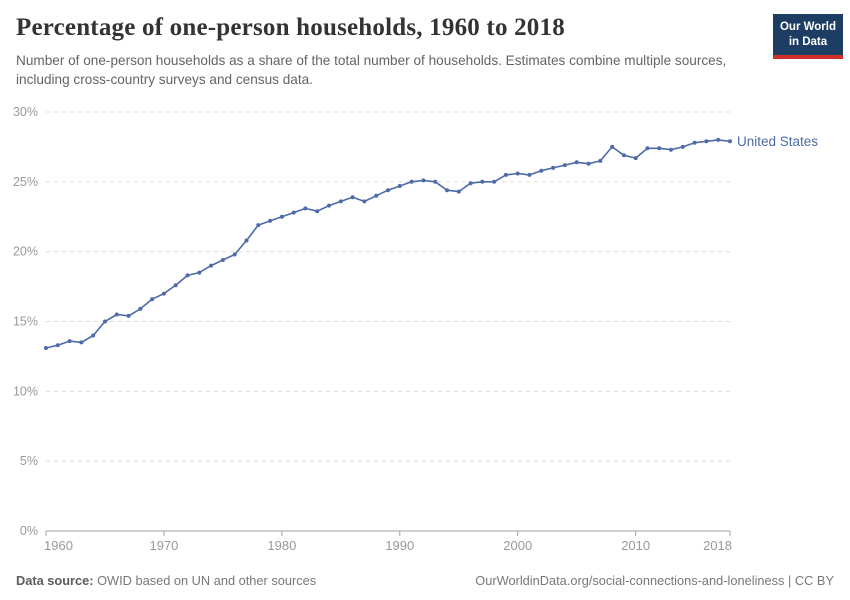  What do you see at coordinates (25, 391) in the screenshot?
I see `y-tick-label: 10%` at bounding box center [25, 391].